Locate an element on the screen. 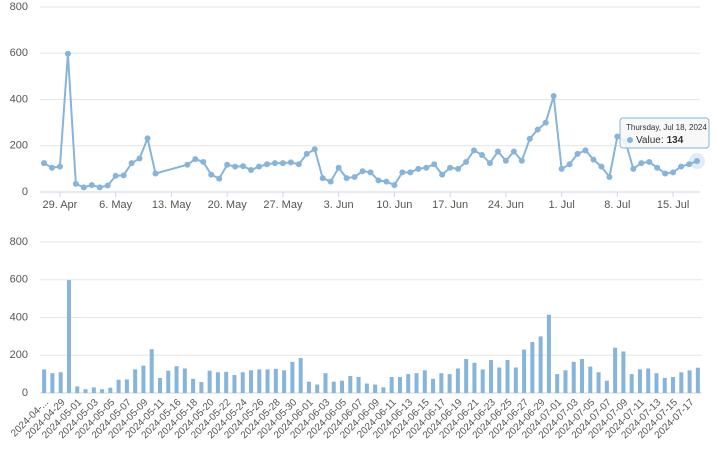 The image size is (716, 460). y-tick-label: 800 is located at coordinates (19, 7).